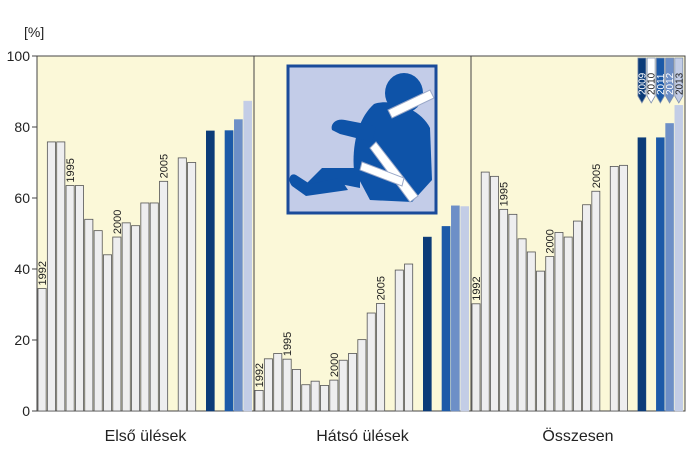 Image resolution: width=700 pixels, height=467 pixels. I want to click on y-tick-label: 60, so click(22, 198).